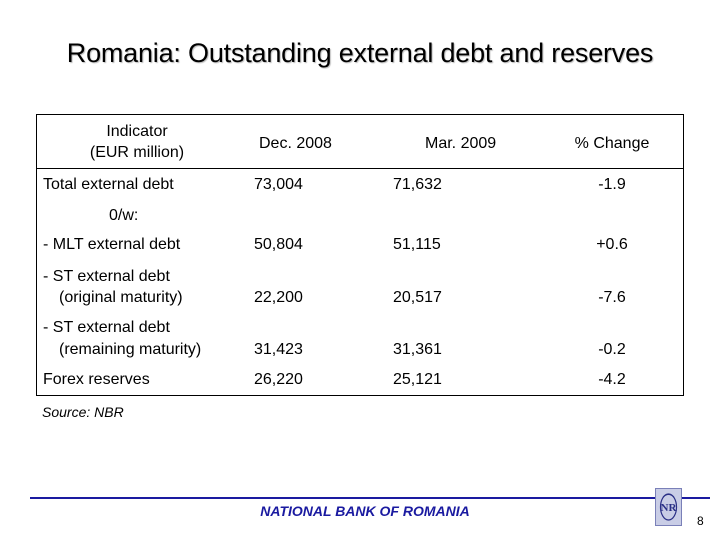 This screenshot has width=720, height=540. What do you see at coordinates (417, 244) in the screenshot?
I see `row-value-mar: 51,115` at bounding box center [417, 244].